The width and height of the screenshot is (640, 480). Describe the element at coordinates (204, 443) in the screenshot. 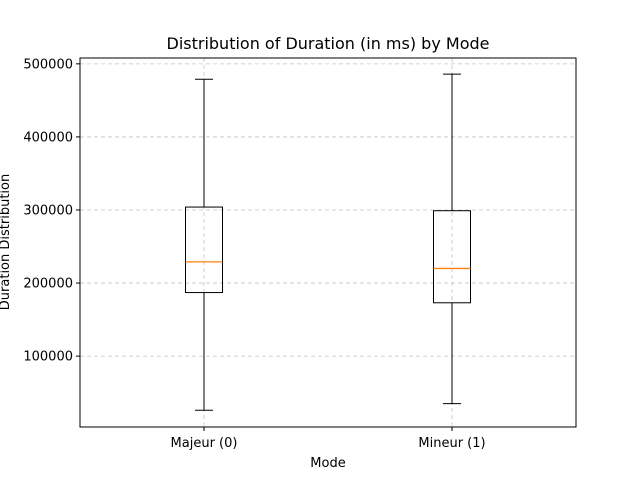

I see `x-tick-label: Majeur (0)` at that location.